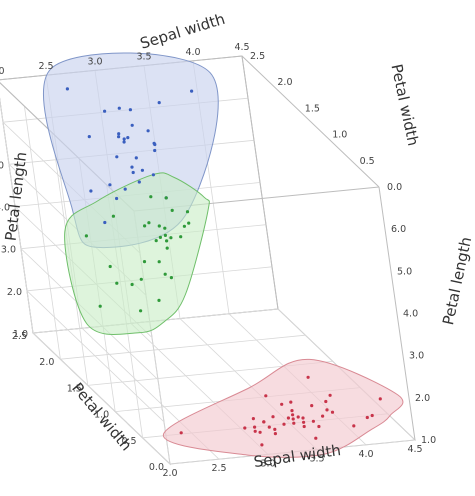 This screenshot has width=475, height=496. I want to click on tick-sepal-width-bottom: 2.0, so click(169, 473).